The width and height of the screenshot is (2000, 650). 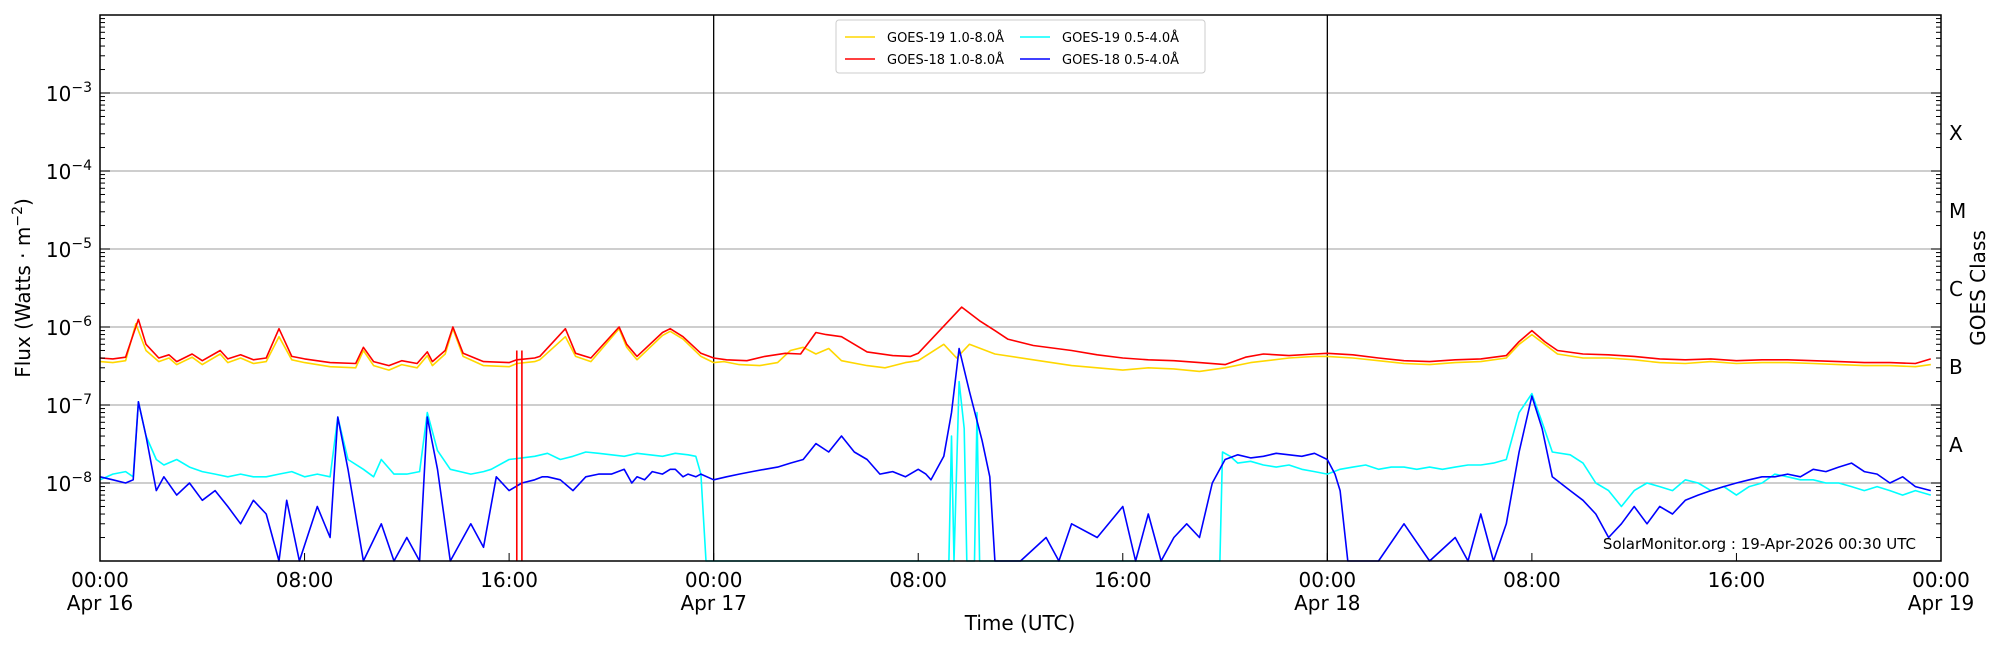 I want to click on x-tick-date-label: Apr 16, so click(x=100, y=603).